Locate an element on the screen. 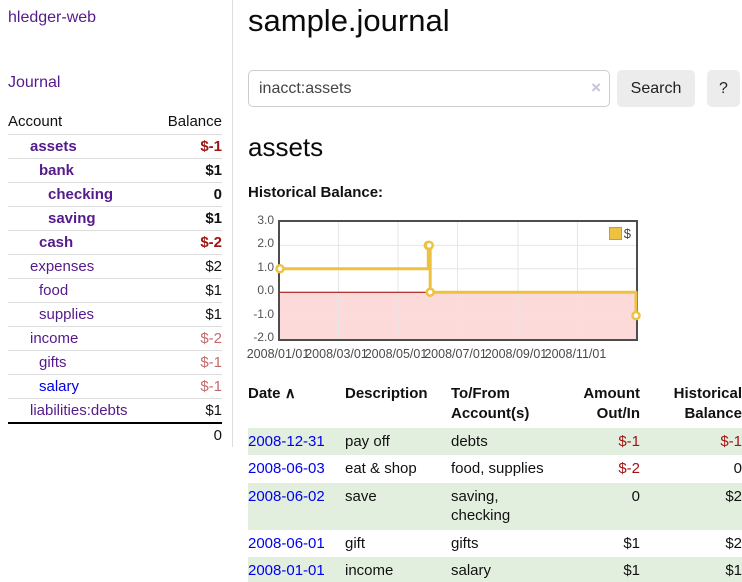  chart-plot-area: $ is located at coordinates (458, 280).